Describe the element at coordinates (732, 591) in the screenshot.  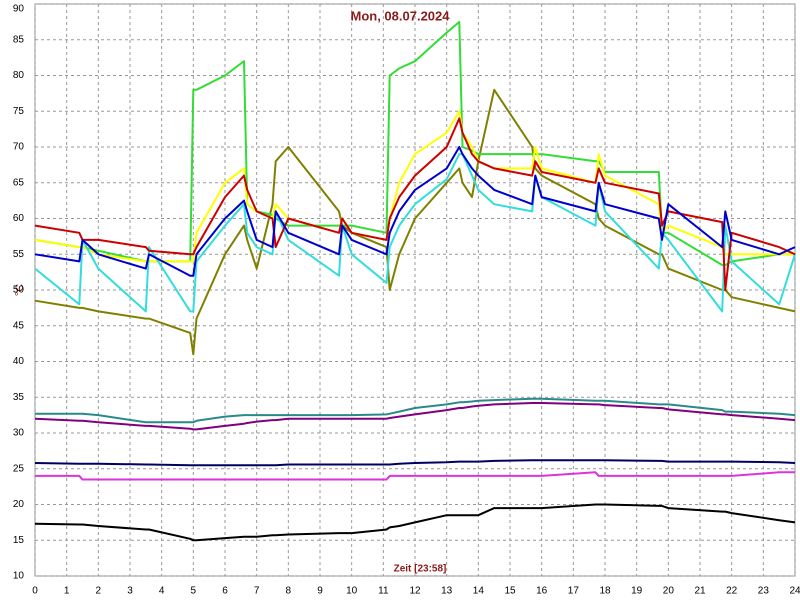
I see `x-tick-label: 22` at that location.